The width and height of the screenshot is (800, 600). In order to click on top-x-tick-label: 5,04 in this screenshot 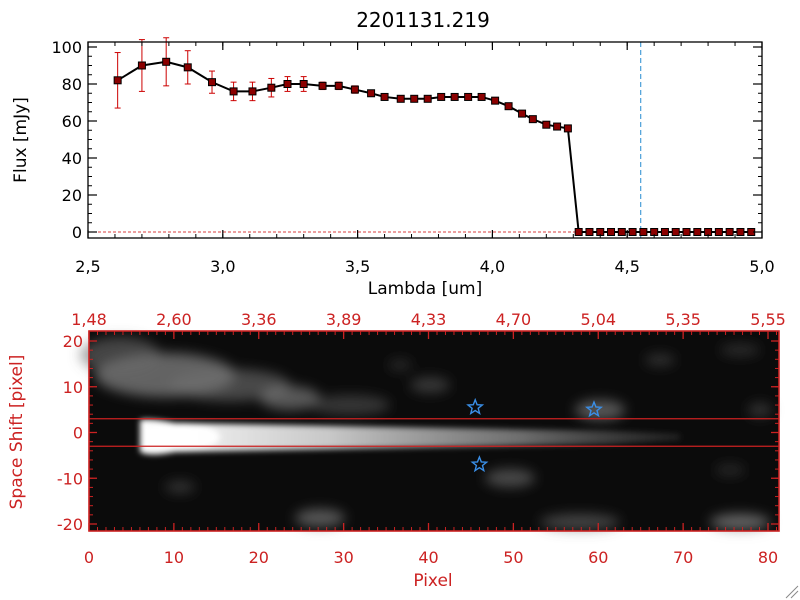, I will do `click(598, 319)`.